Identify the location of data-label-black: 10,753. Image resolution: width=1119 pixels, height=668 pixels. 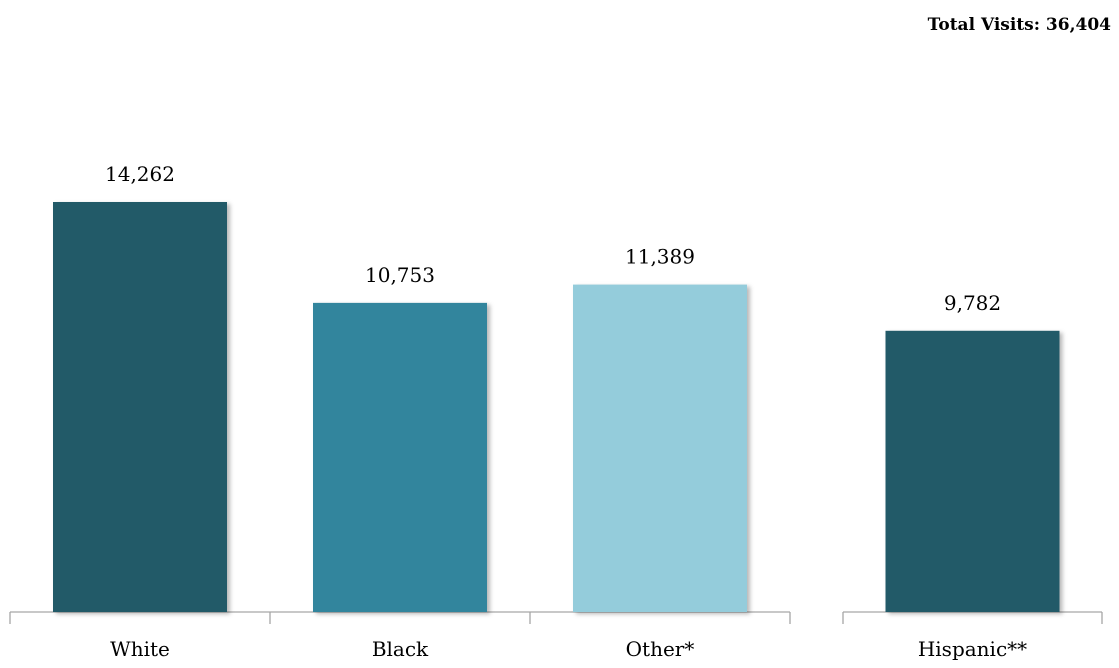
(400, 275).